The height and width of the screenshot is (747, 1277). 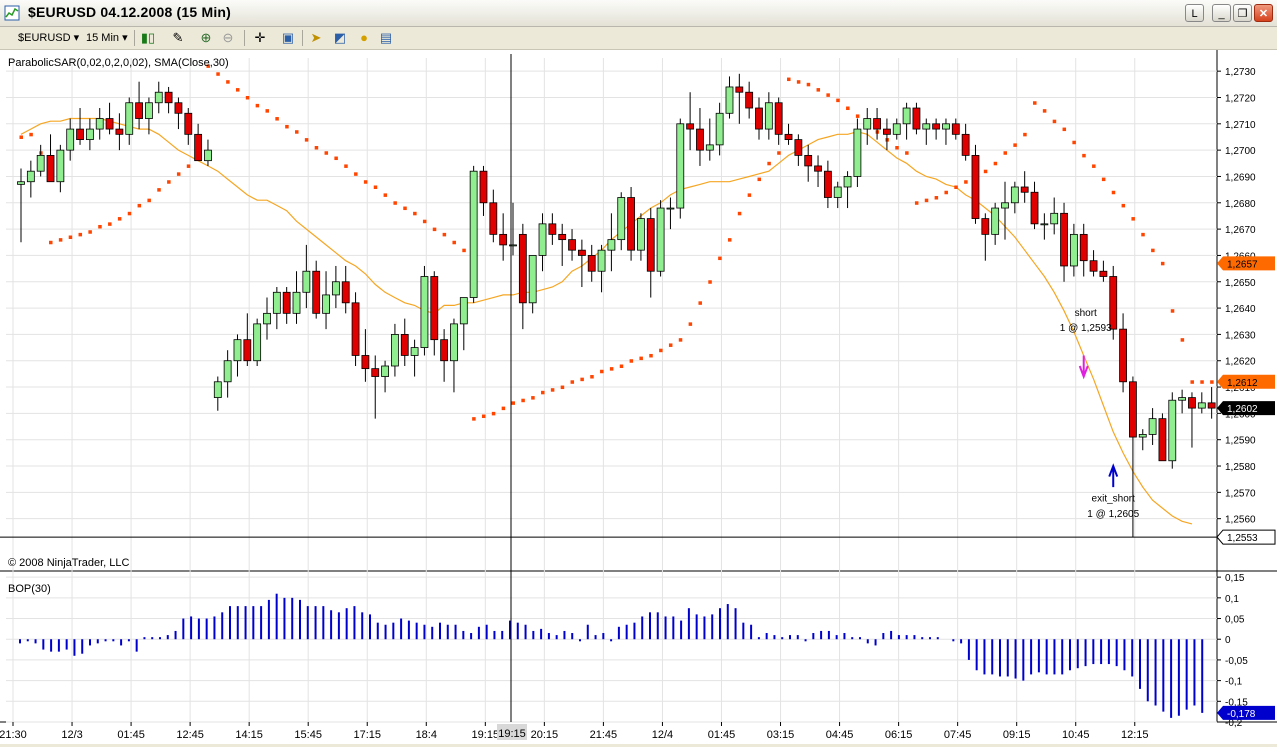 What do you see at coordinates (426, 735) in the screenshot?
I see `time-tick-label: 18:4` at bounding box center [426, 735].